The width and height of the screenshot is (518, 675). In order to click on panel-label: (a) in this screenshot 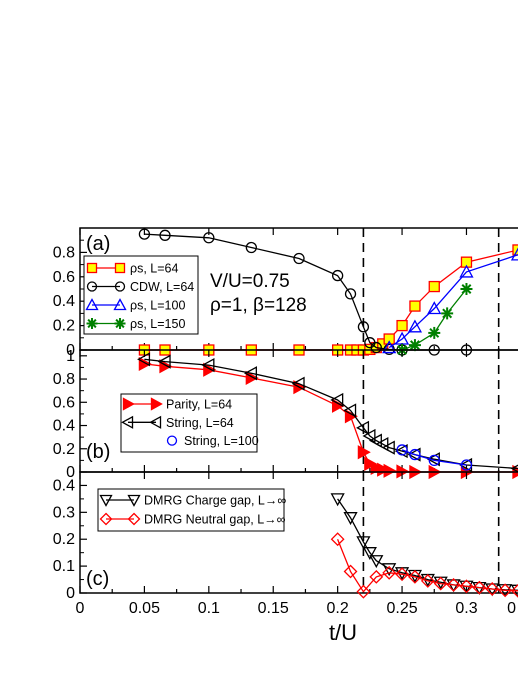, I will do `click(98, 244)`.